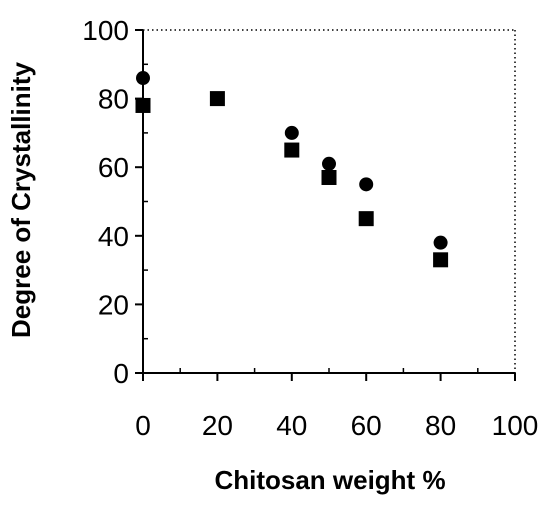 The height and width of the screenshot is (508, 550). Describe the element at coordinates (113, 99) in the screenshot. I see `y-tick-label: 80` at that location.